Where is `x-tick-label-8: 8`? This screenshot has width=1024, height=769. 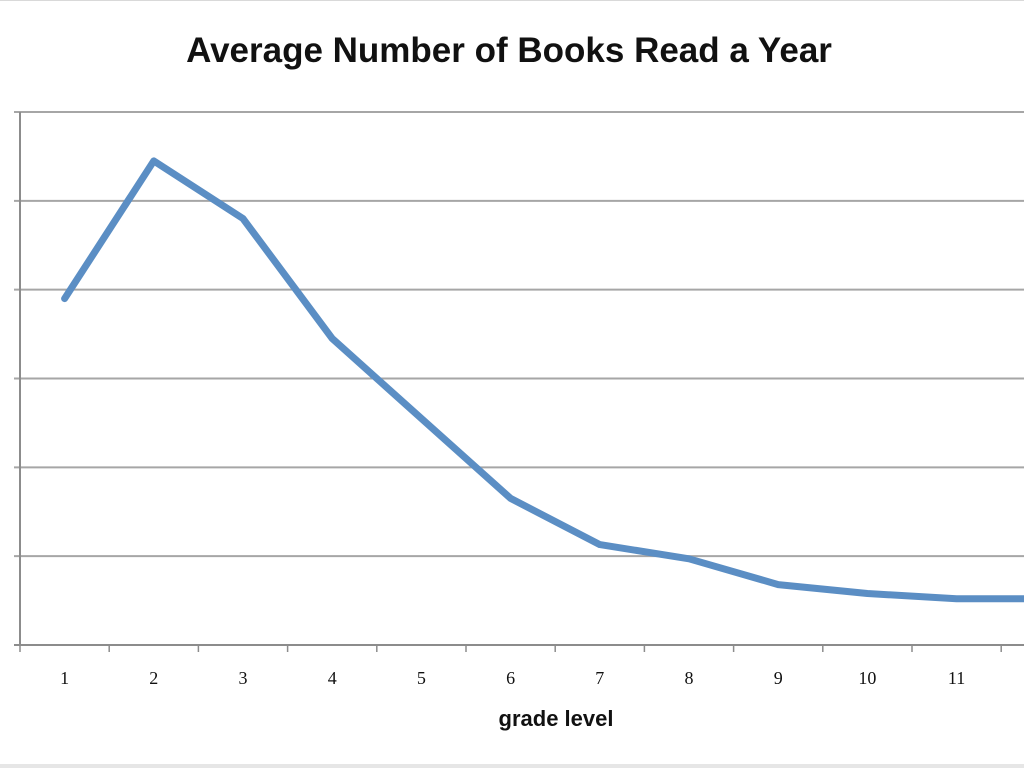
x-tick-label-8: 8 is located at coordinates (689, 678).